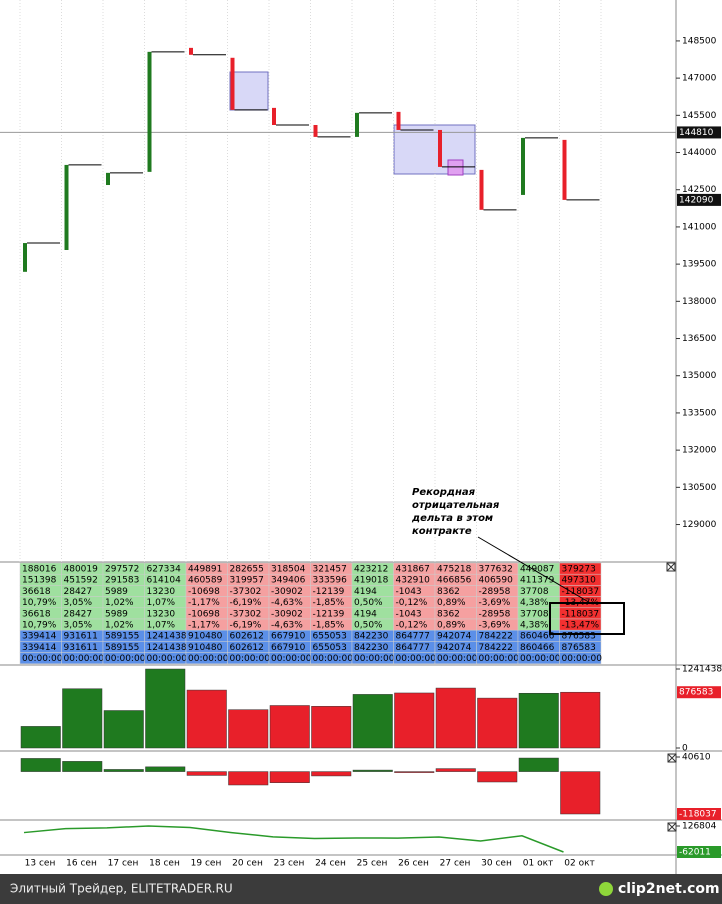 This screenshot has height=904, width=722. What do you see at coordinates (699, 413) in the screenshot?
I see `y-tick-label: 133500` at bounding box center [699, 413].